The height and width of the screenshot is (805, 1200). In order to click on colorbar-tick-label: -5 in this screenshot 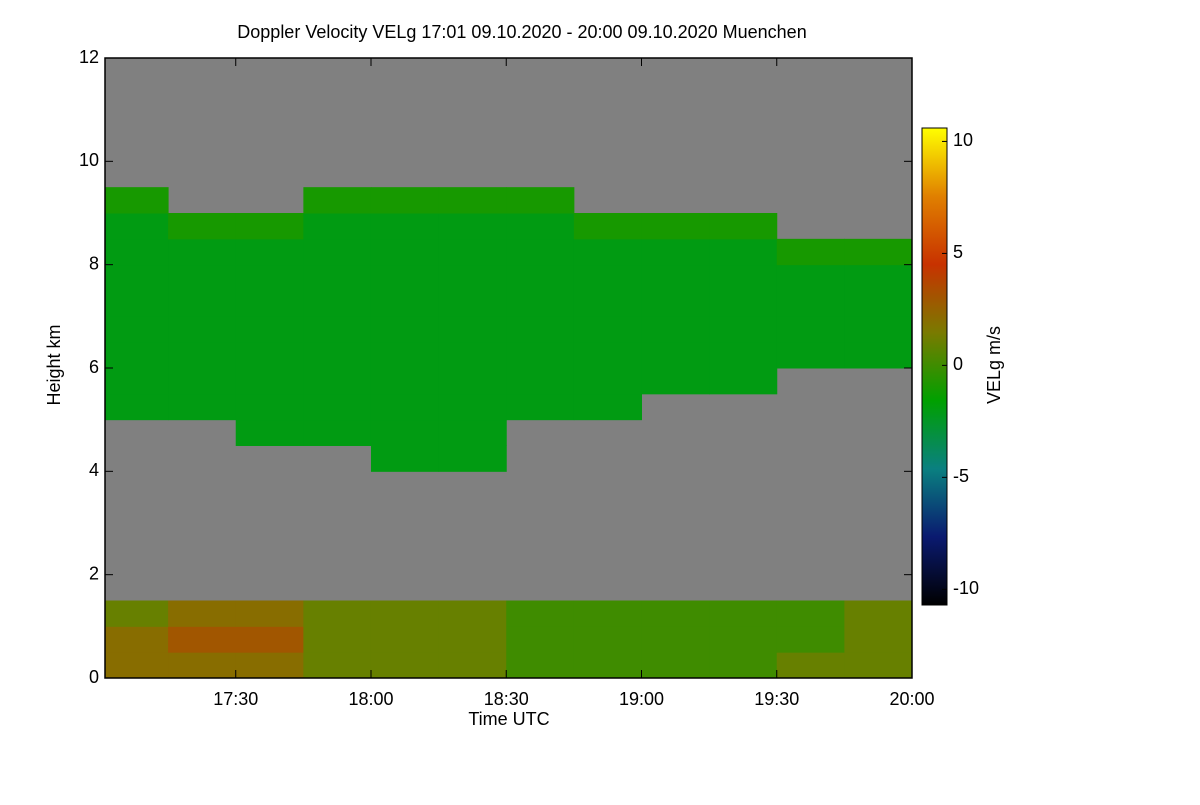, I will do `click(961, 476)`.